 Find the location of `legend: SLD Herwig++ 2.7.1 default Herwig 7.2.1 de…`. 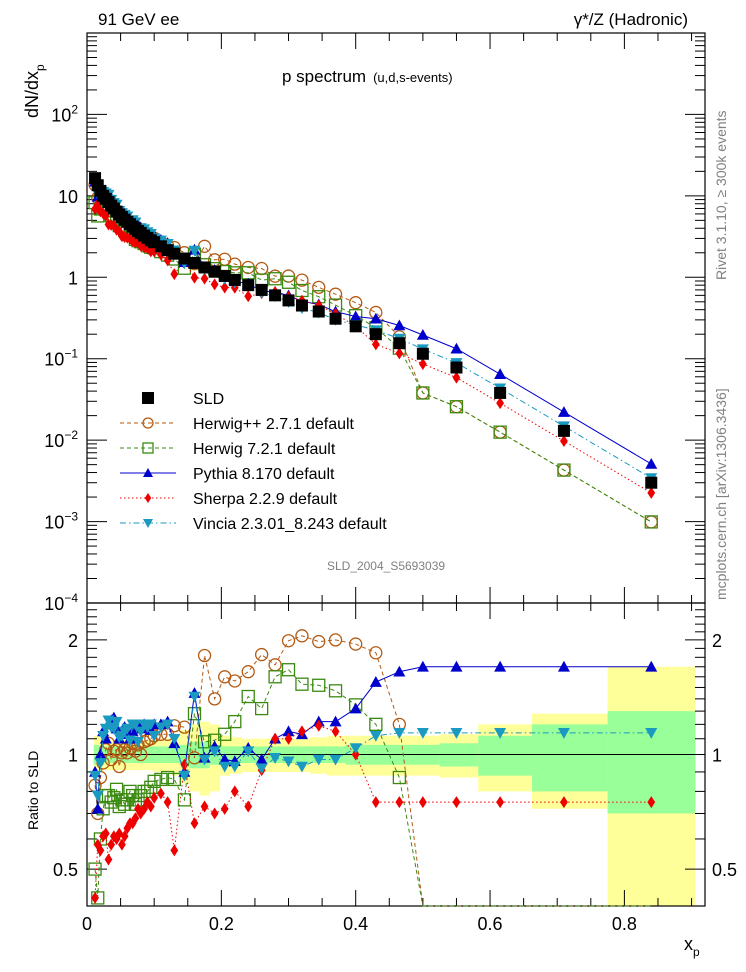

legend: SLD Herwig++ 2.7.1 default Herwig 7.2.1 de… is located at coordinates (253, 462).